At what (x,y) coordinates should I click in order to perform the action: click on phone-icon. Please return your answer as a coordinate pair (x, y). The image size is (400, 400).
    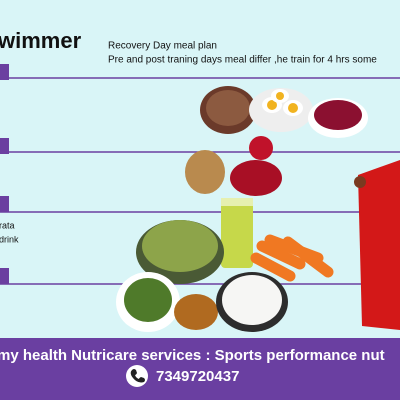
    Looking at the image, I should click on (137, 376).